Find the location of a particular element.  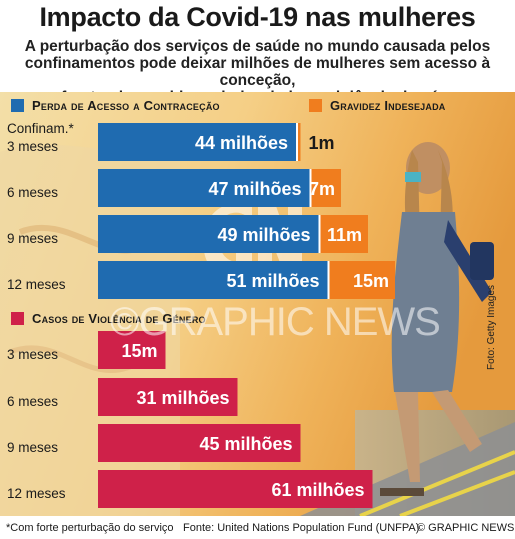

footnote: *Com forte perturbação do serviço is located at coordinates (90, 528).